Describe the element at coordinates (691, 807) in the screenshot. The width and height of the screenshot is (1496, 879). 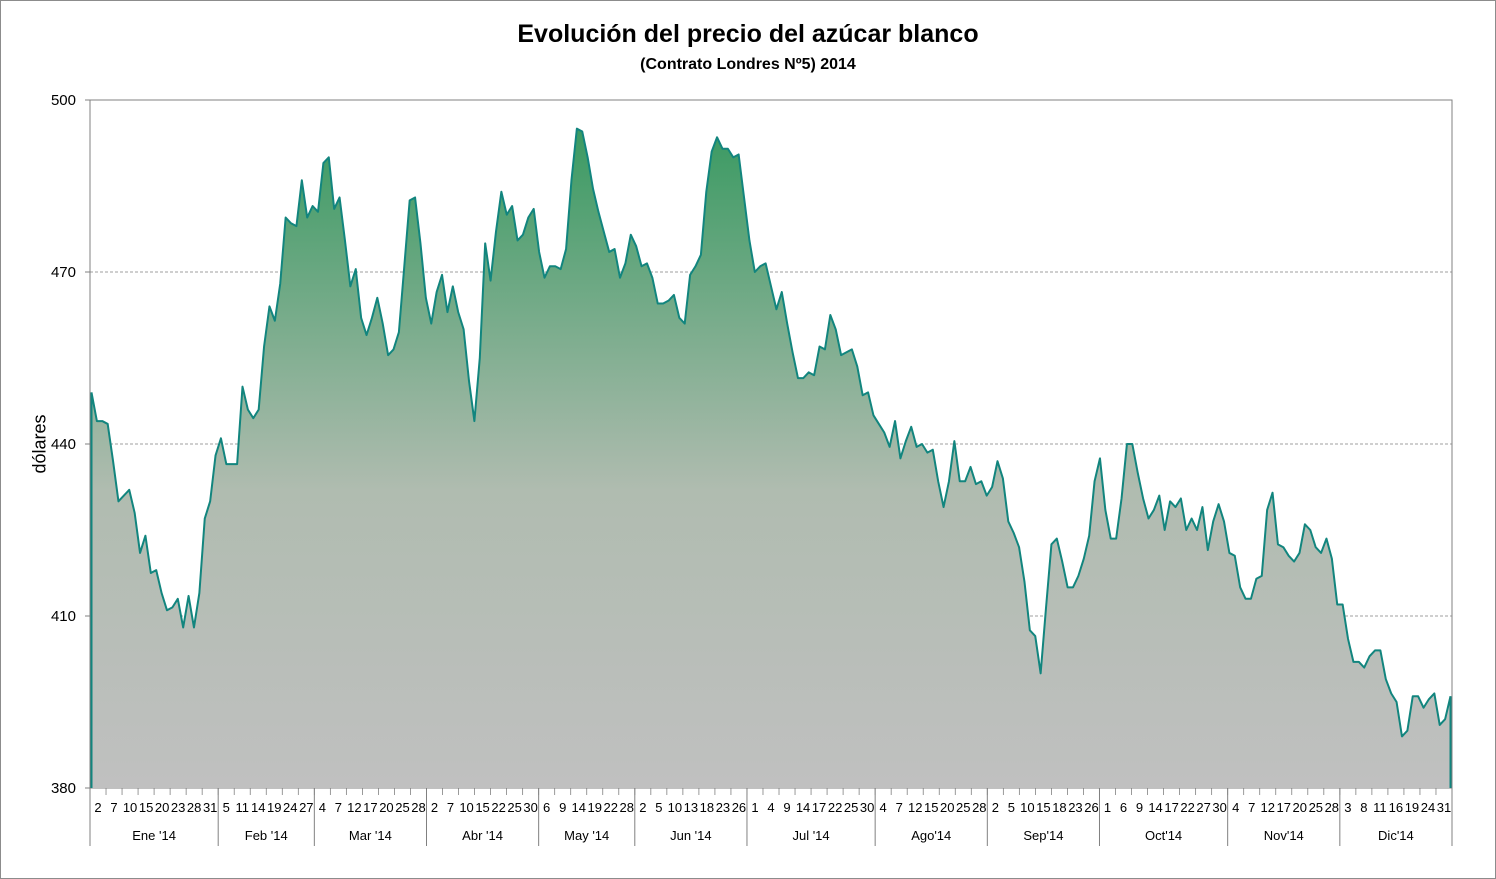
I see `x-day-label: 13` at that location.